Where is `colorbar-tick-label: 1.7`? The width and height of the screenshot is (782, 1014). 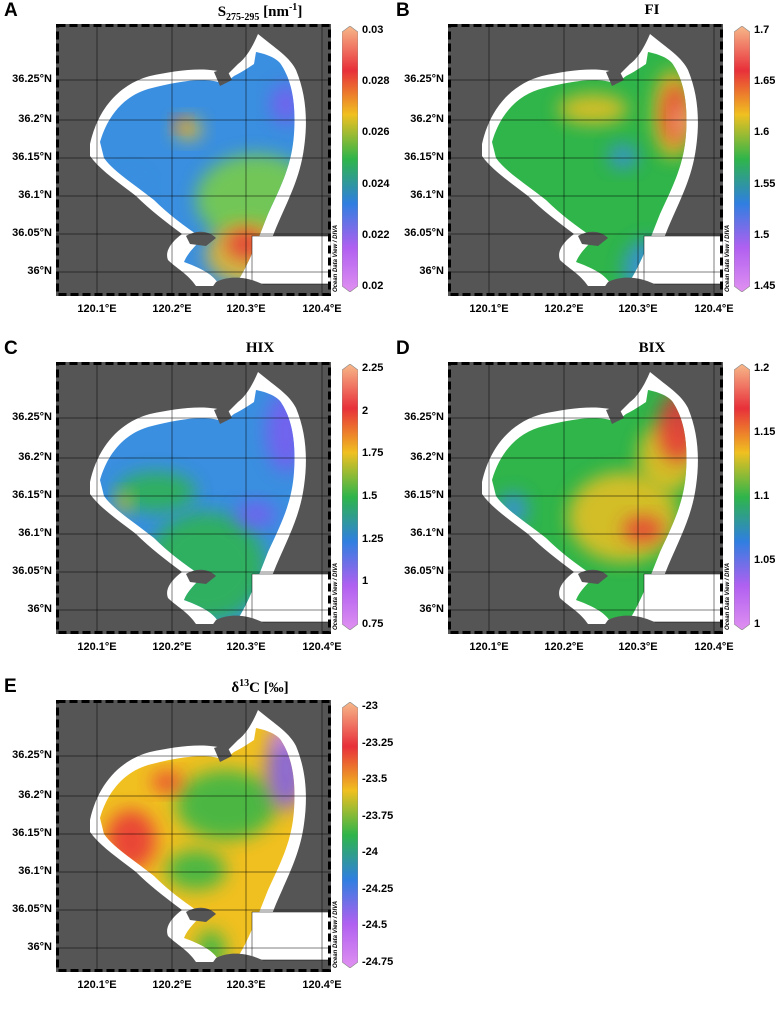
colorbar-tick-label: 1.7 is located at coordinates (762, 30).